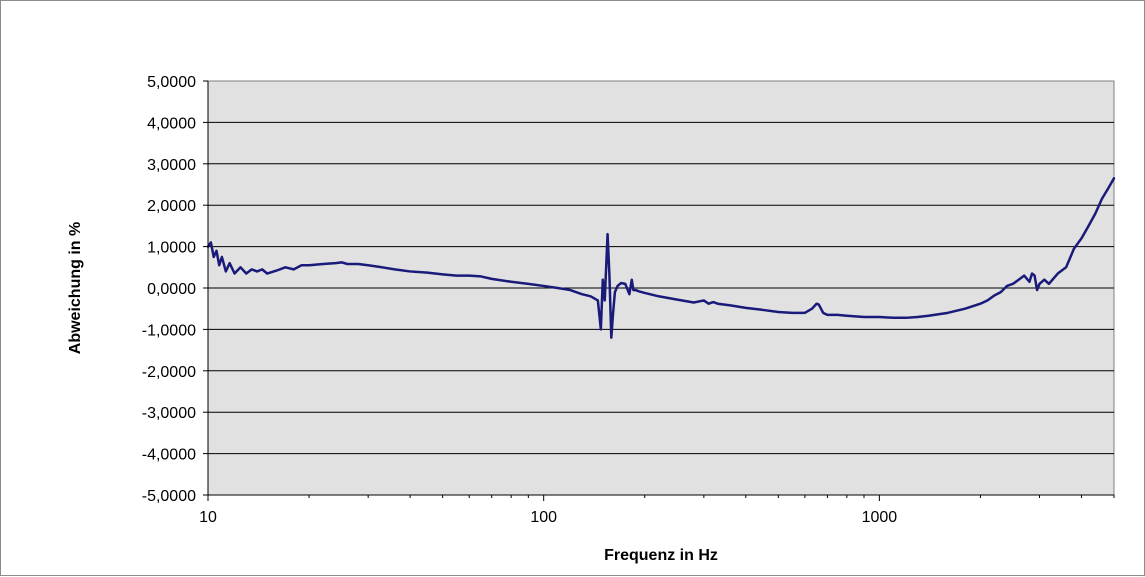 The image size is (1145, 577). I want to click on x-tick-label: 10, so click(208, 517).